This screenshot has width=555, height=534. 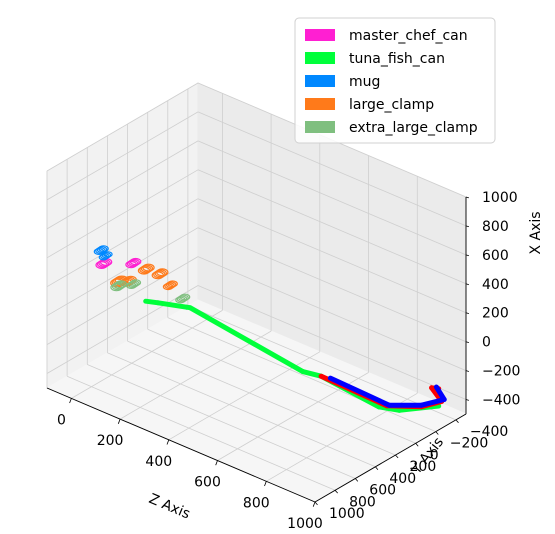 I want to click on tick-label: 200, so click(x=495, y=314).